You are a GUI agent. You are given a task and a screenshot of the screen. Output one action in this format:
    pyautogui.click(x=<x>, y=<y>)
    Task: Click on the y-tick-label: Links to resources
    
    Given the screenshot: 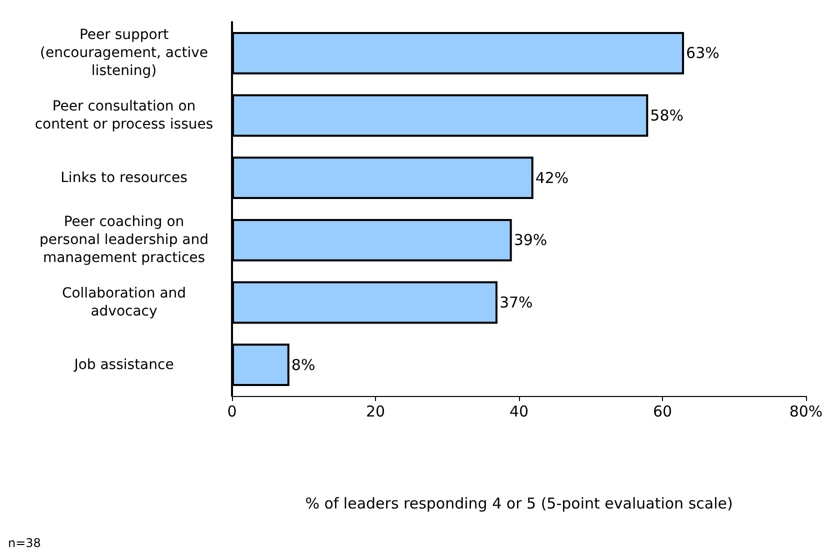 What is the action you would take?
    pyautogui.click(x=124, y=178)
    